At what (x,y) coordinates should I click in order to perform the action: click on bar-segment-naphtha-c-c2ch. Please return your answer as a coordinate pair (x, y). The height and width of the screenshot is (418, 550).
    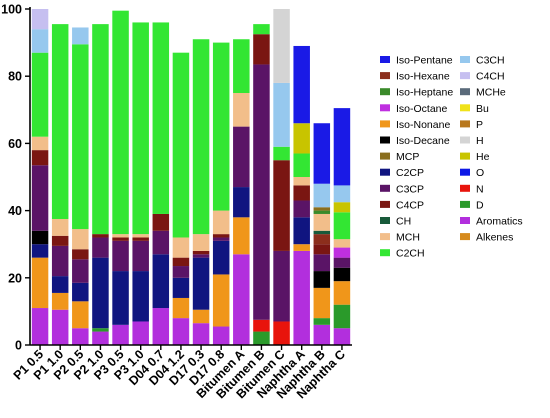
    Looking at the image, I should click on (342, 226).